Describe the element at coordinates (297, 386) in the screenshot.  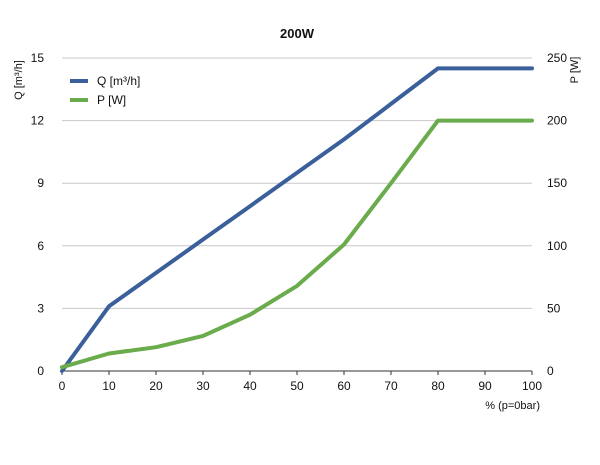
I see `x-tick-label: 50` at that location.